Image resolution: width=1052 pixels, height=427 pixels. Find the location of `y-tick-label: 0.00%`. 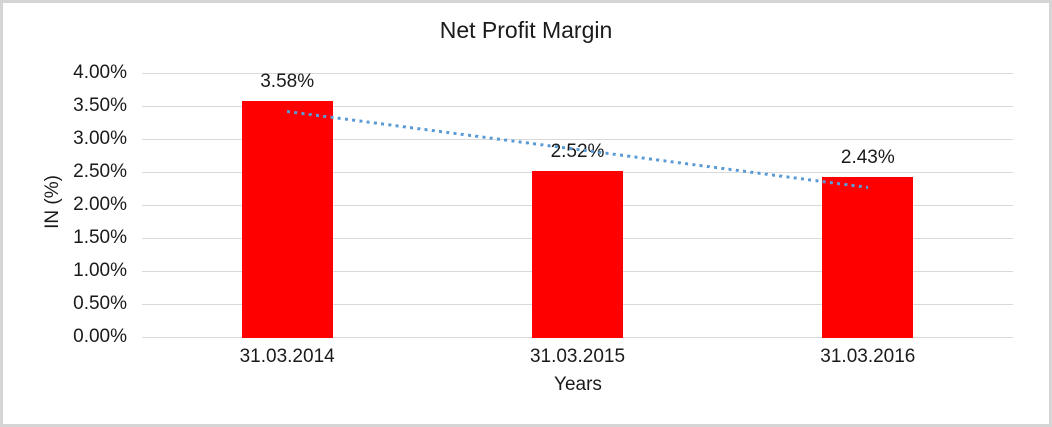

y-tick-label: 0.00% is located at coordinates (100, 336).